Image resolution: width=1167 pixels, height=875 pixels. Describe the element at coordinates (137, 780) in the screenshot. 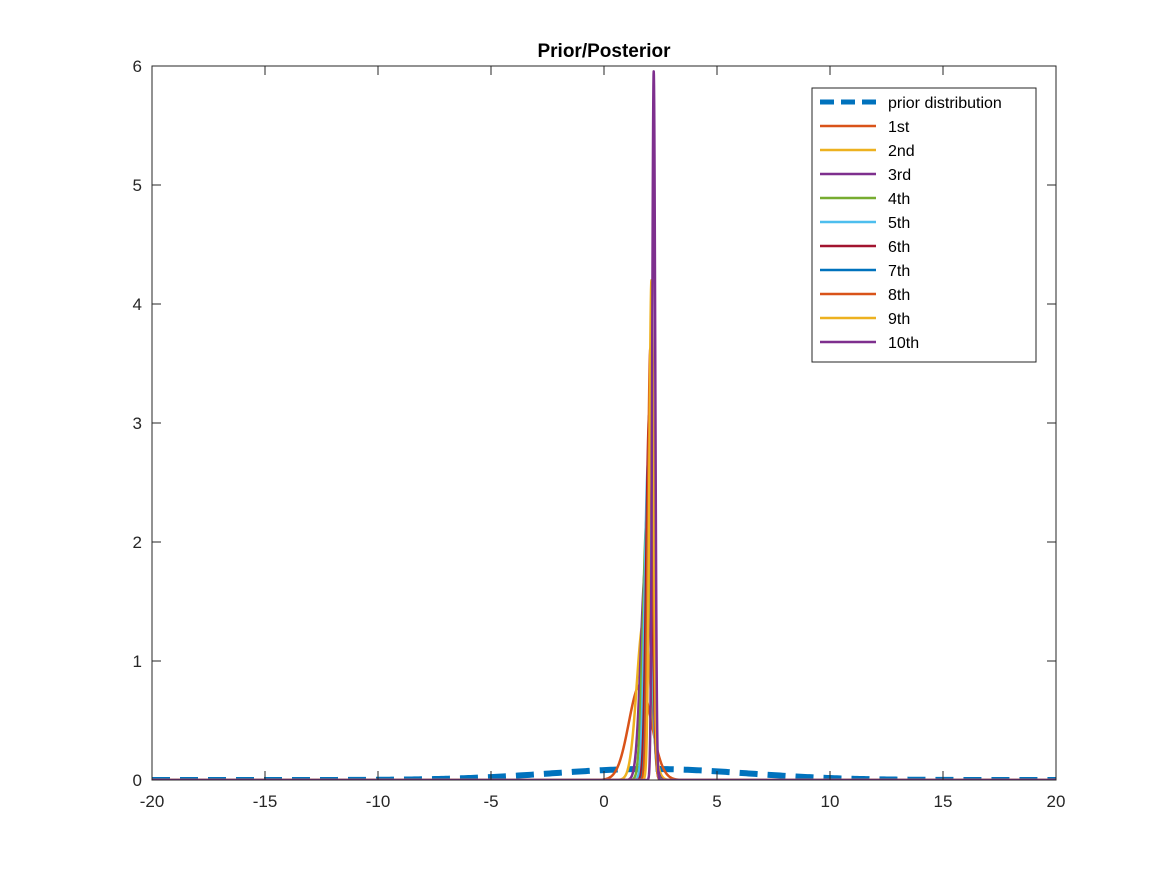

I see `y-tick-label: 0` at that location.